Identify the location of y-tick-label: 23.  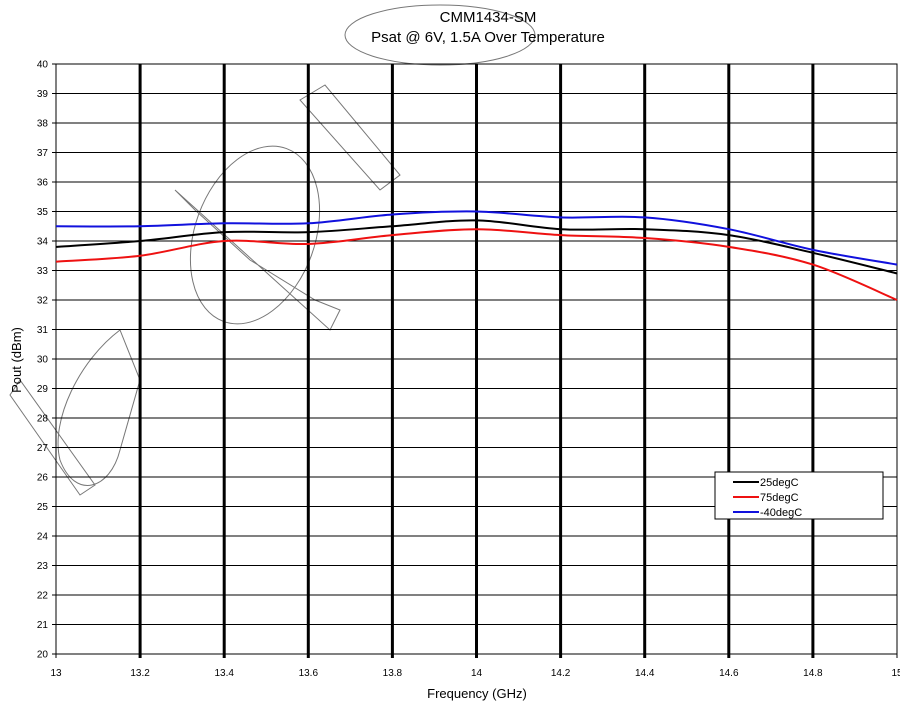
(43, 566).